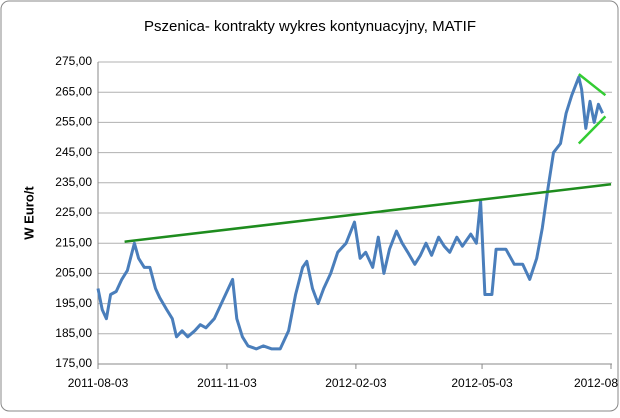 The height and width of the screenshot is (418, 620). What do you see at coordinates (73, 303) in the screenshot?
I see `y-tick-label: 195,00` at bounding box center [73, 303].